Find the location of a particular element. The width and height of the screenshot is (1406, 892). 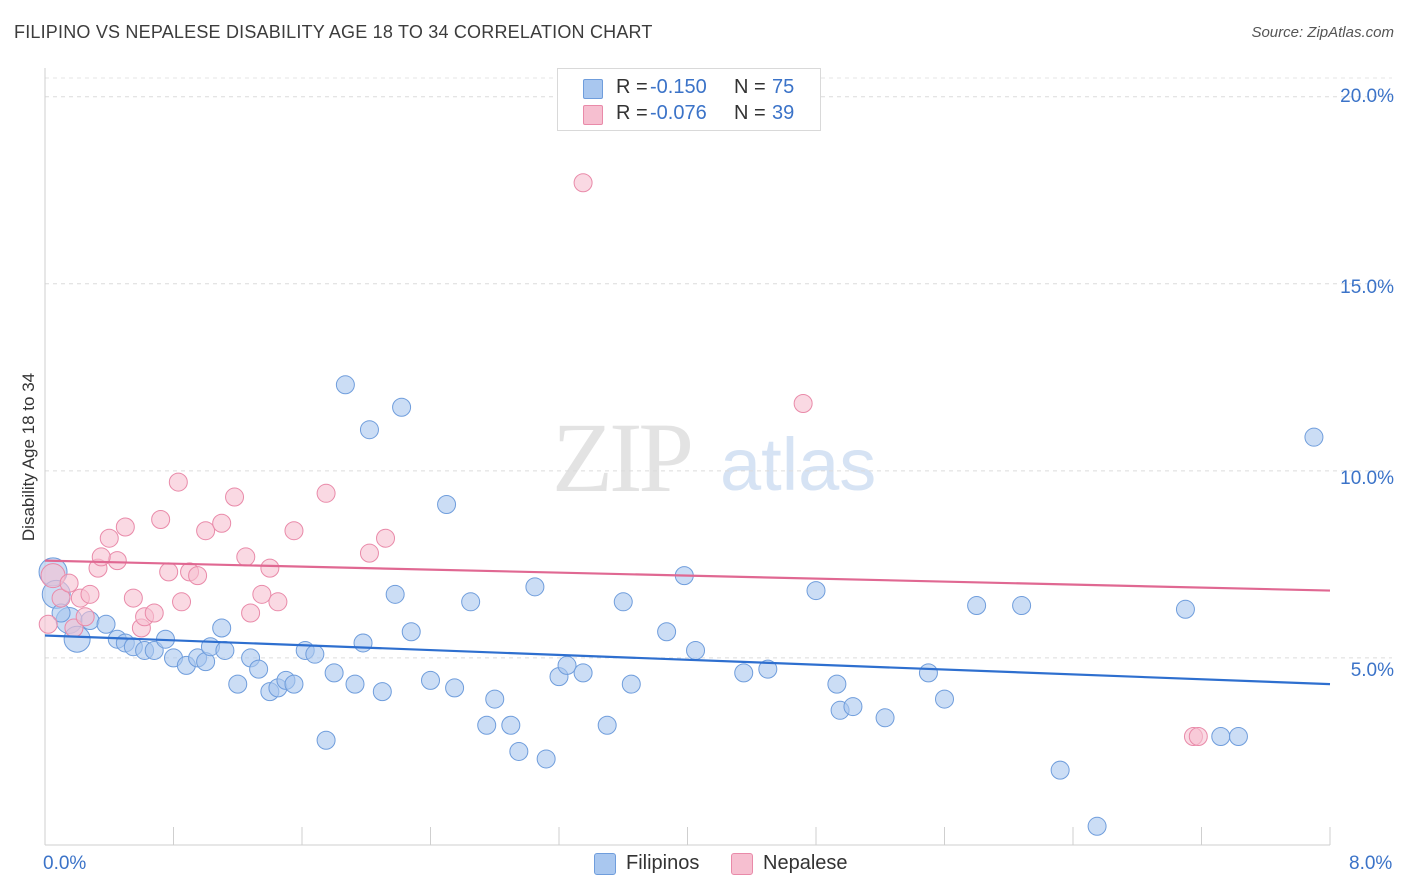

watermark-atlas: atlas is located at coordinates (798, 464).